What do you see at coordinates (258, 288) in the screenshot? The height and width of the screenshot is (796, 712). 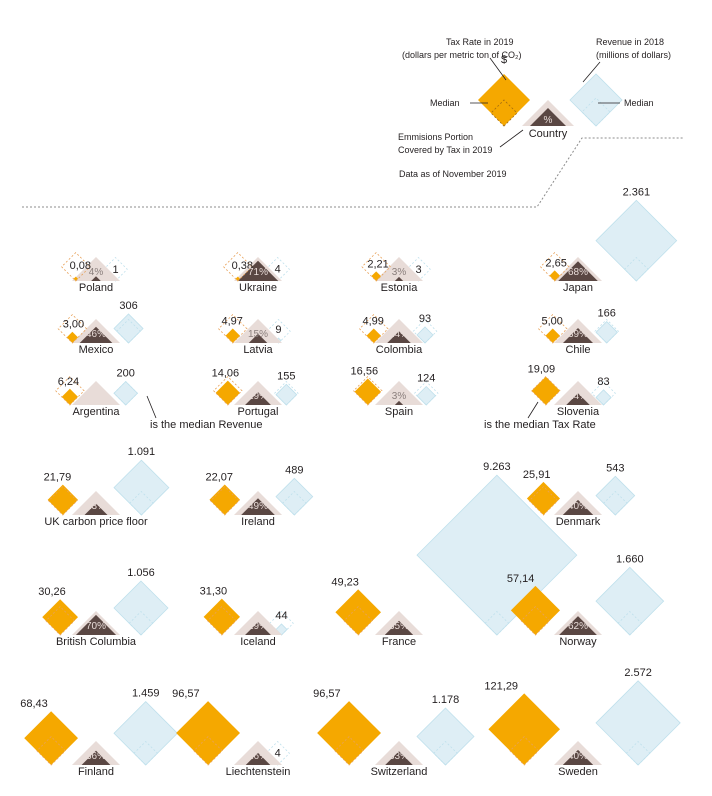 I see `country-name: Ukraine` at bounding box center [258, 288].